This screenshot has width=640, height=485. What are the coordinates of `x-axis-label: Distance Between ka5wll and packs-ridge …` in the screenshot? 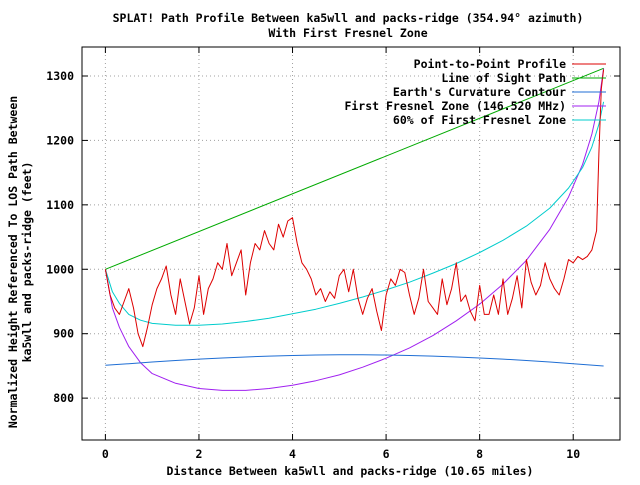 It's located at (350, 471).